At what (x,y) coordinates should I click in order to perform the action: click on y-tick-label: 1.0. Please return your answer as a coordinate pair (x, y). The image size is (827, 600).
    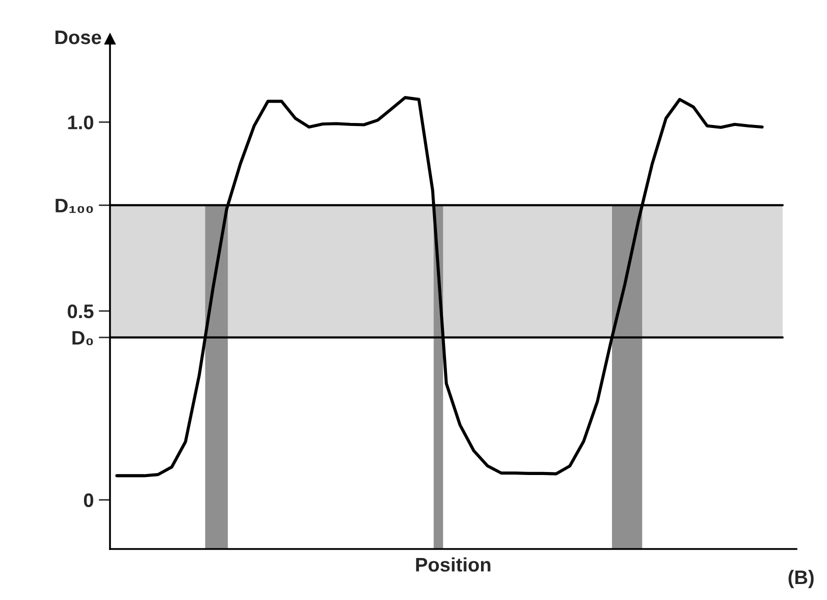
    Looking at the image, I should click on (81, 123).